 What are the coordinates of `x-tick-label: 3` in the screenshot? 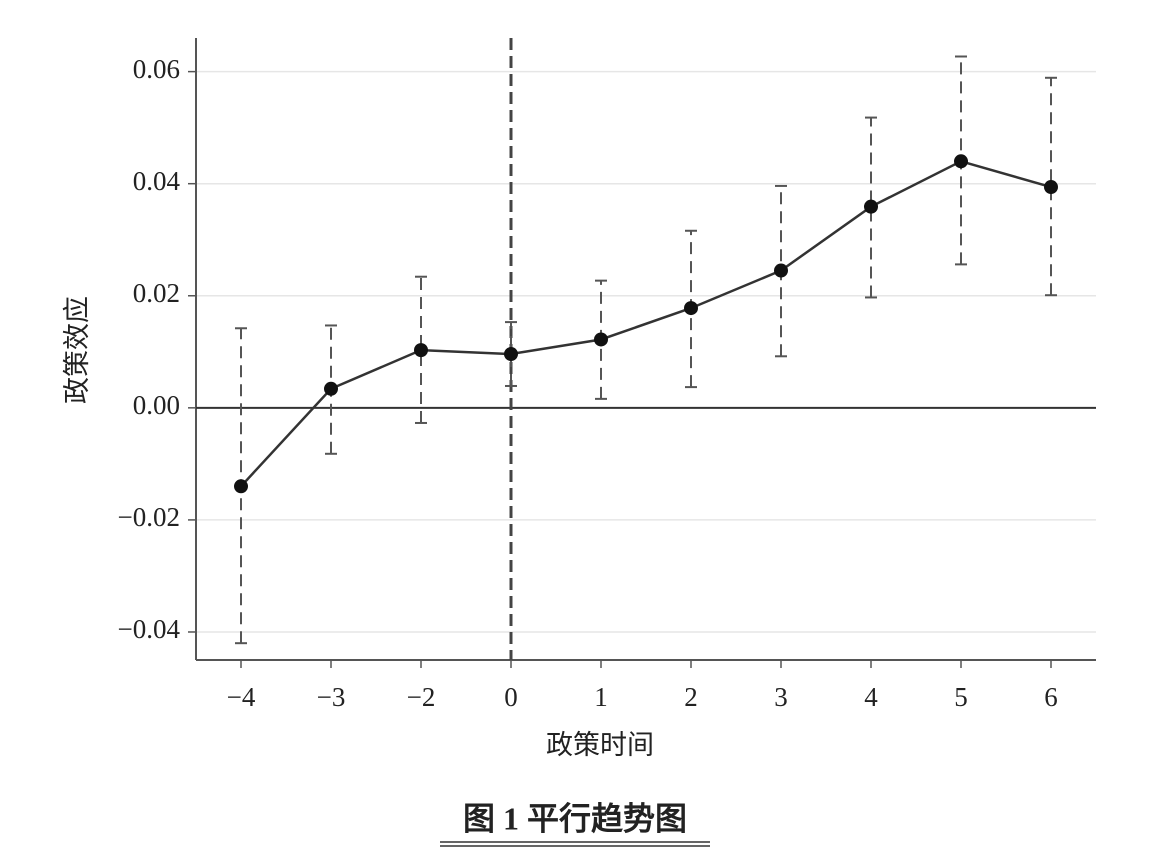 It's located at (781, 697).